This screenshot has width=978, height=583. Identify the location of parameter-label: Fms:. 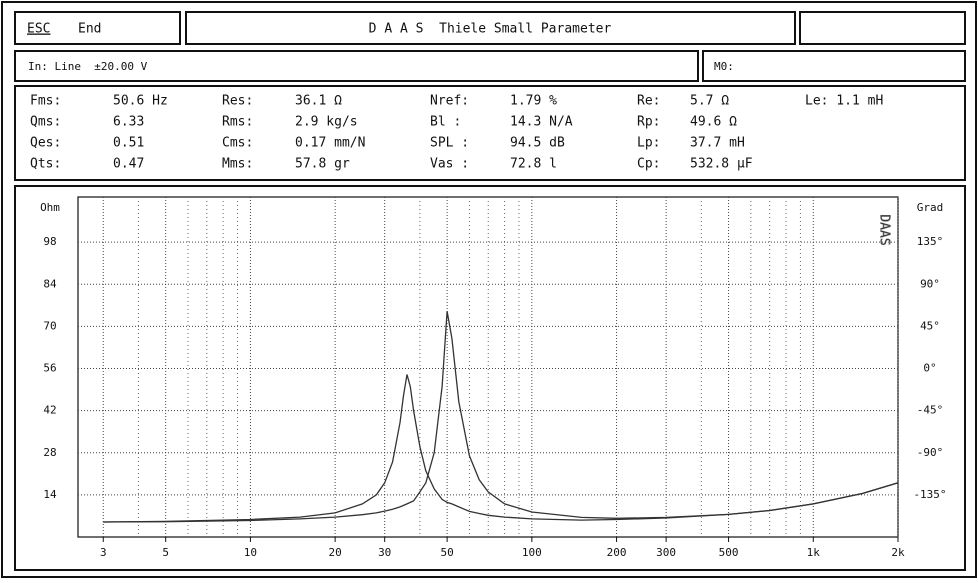
(45, 101).